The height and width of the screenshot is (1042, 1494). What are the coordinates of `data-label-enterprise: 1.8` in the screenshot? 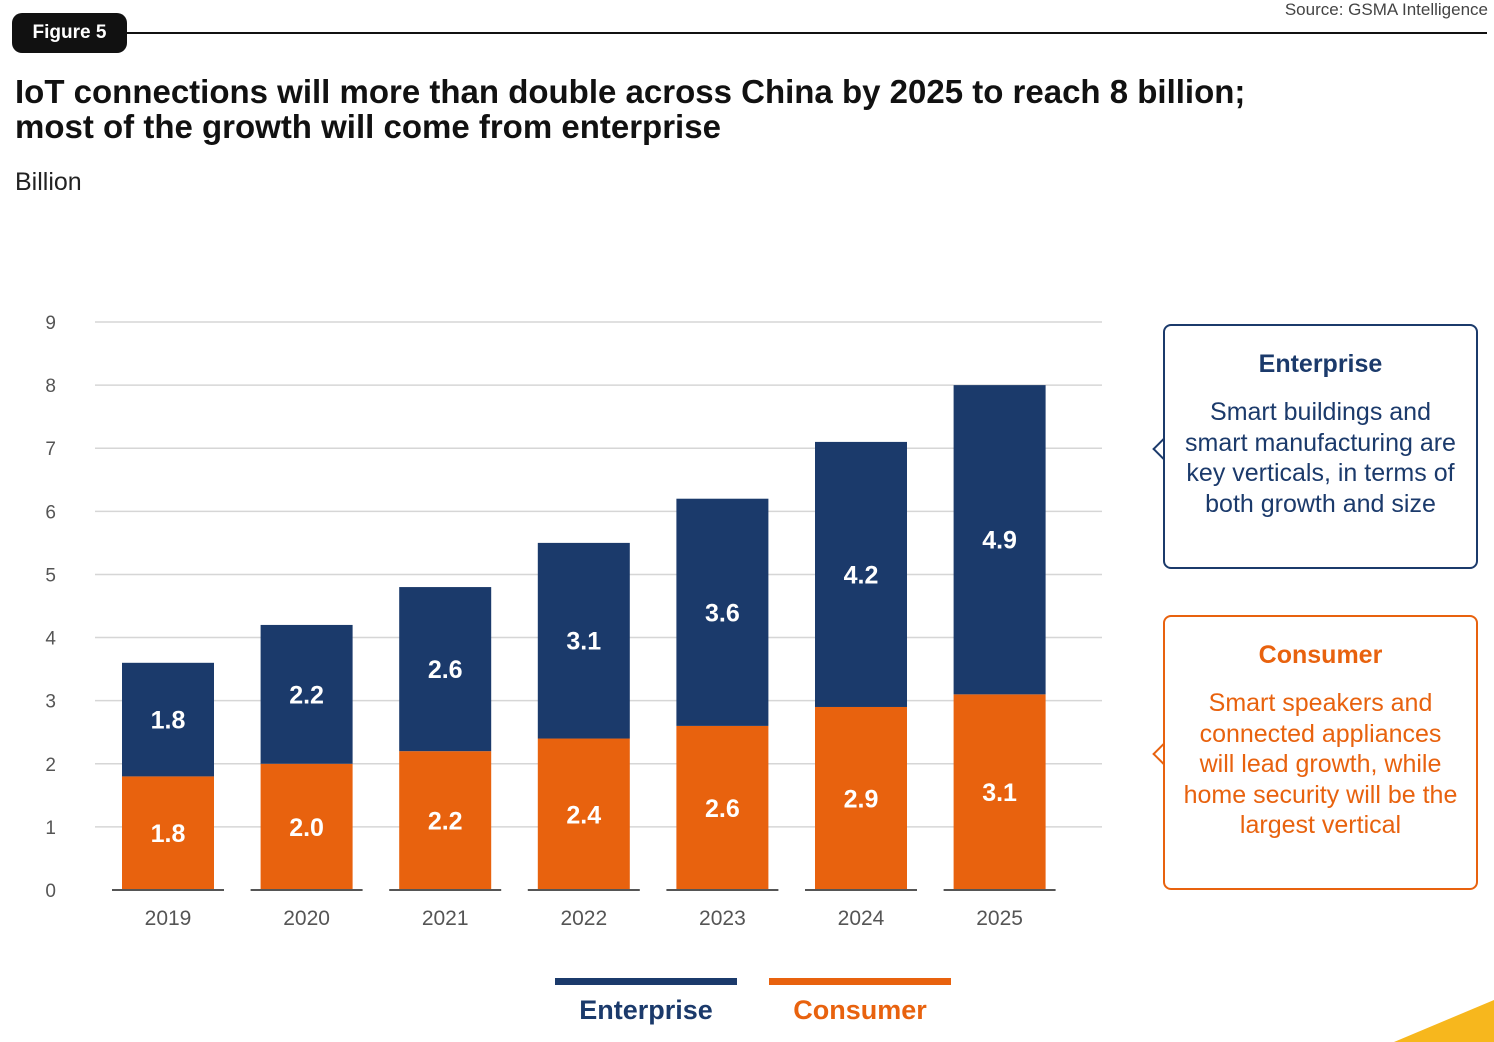 It's located at (168, 721).